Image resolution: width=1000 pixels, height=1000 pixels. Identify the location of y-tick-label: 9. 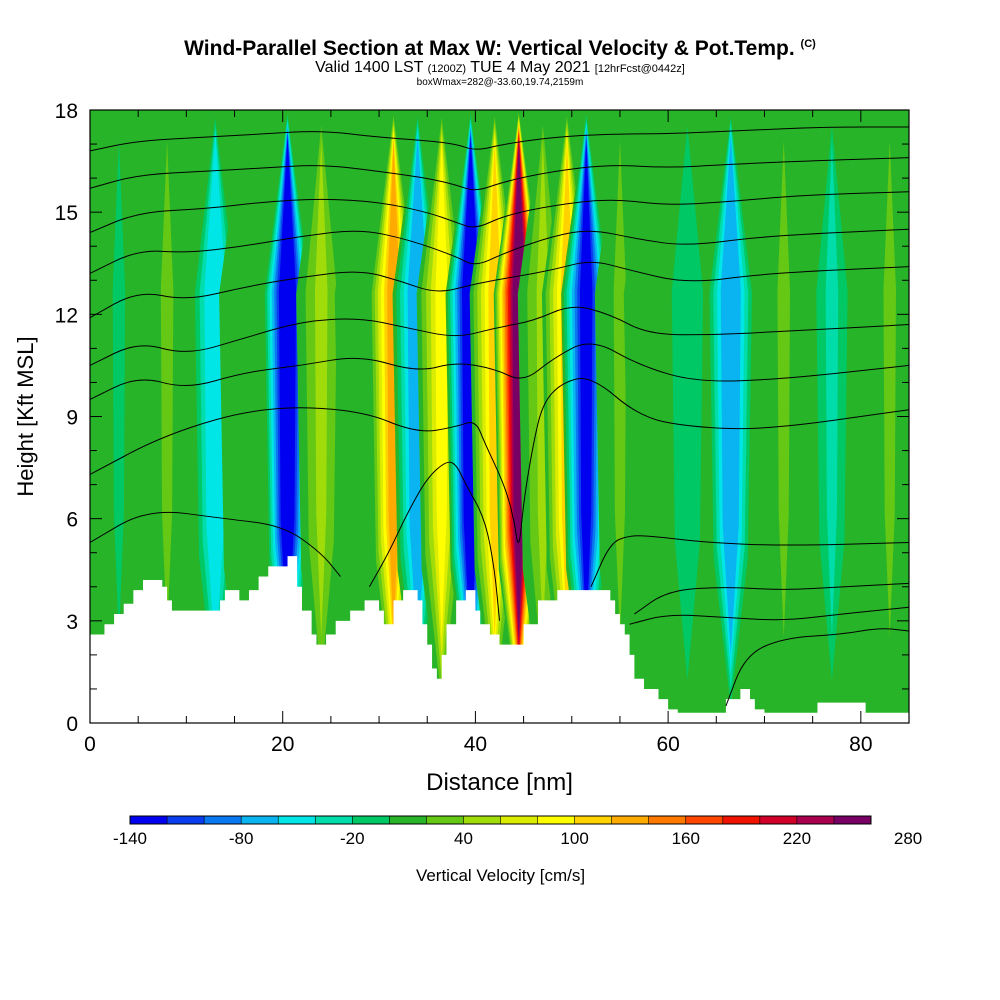
(72, 418).